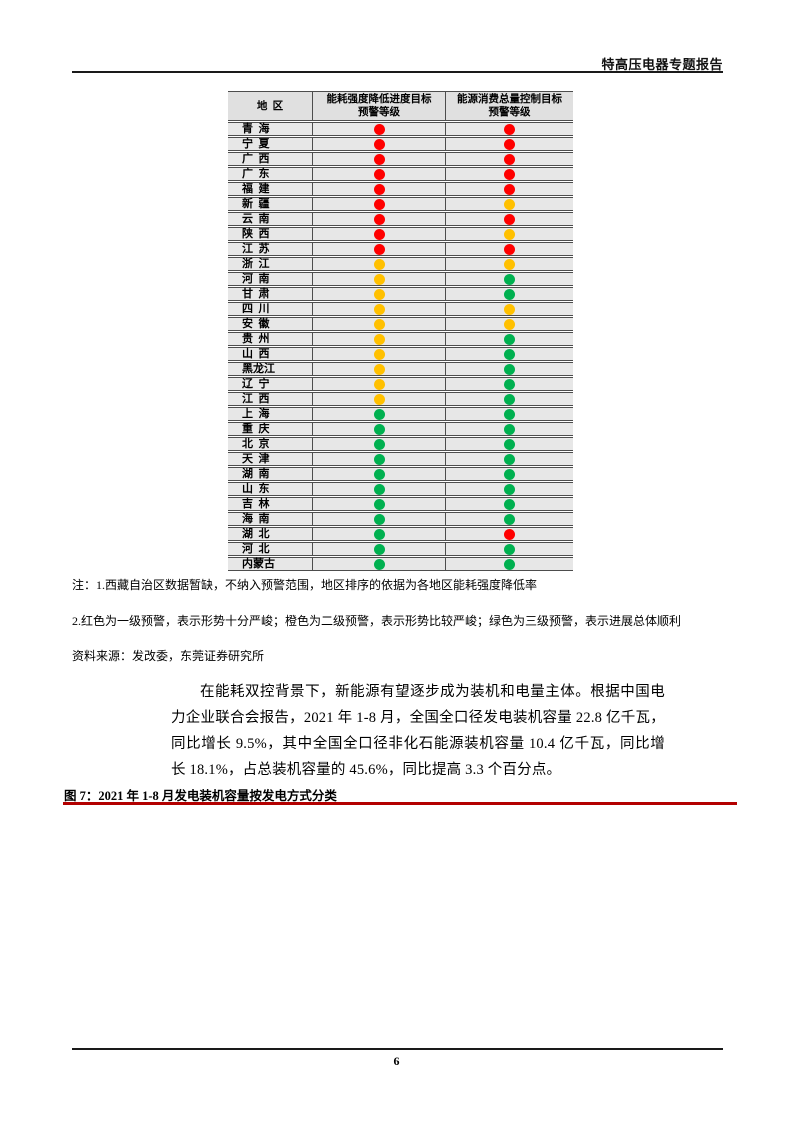 Image resolution: width=793 pixels, height=1122 pixels. I want to click on table-row: 江 西, so click(400, 399).